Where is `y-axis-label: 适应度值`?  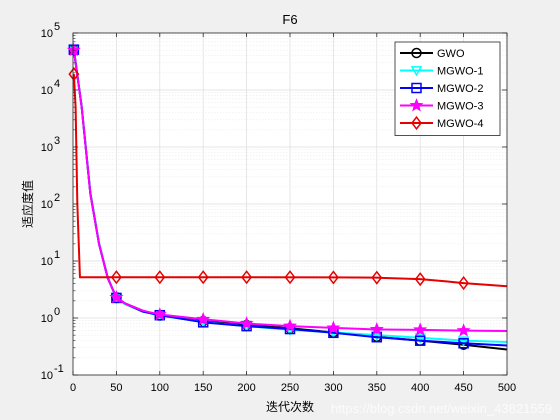
y-axis-label: 适应度值 is located at coordinates (27, 204).